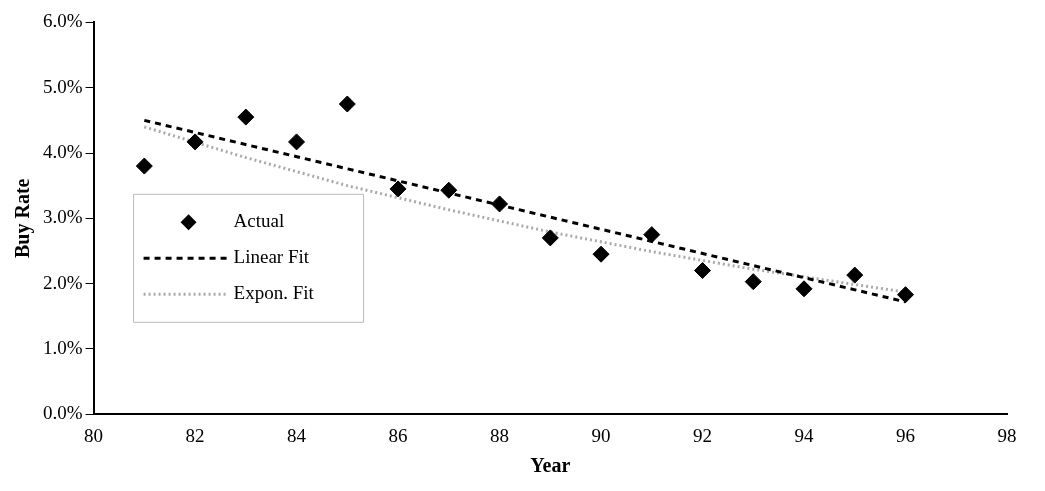  Describe the element at coordinates (63, 413) in the screenshot. I see `y-tick-label: 0.0%` at that location.